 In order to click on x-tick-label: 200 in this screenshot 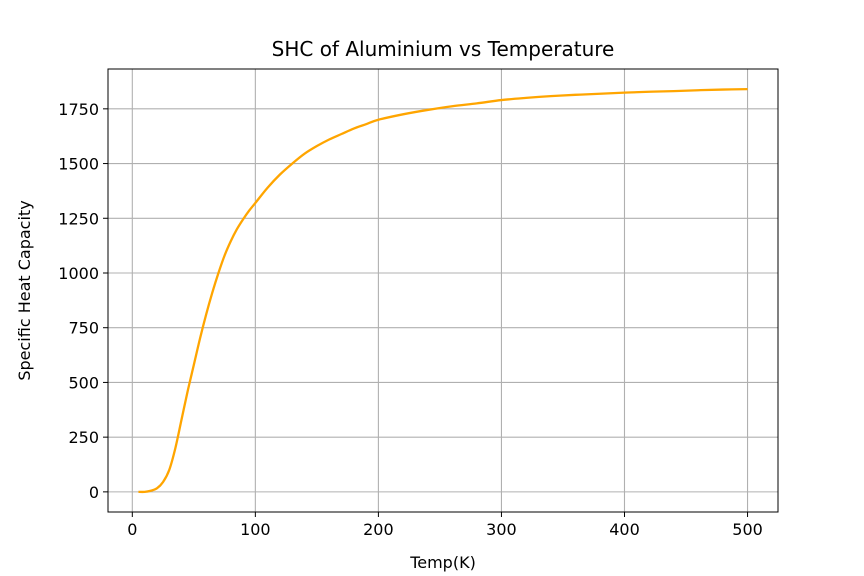, I will do `click(378, 529)`.